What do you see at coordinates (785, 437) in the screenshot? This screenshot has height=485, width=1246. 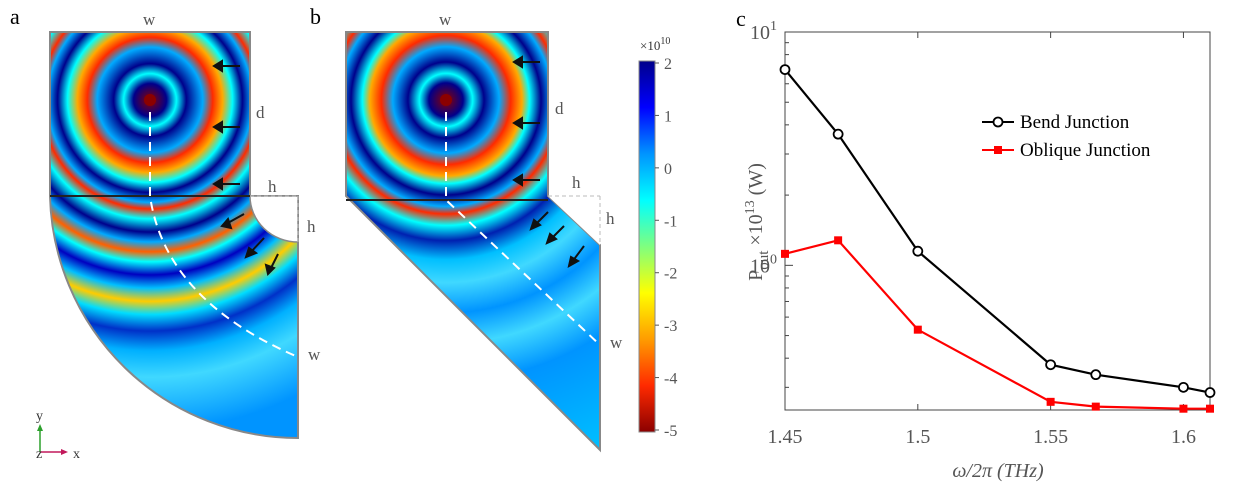 I see `x-tick-label: 1.45` at bounding box center [785, 437].